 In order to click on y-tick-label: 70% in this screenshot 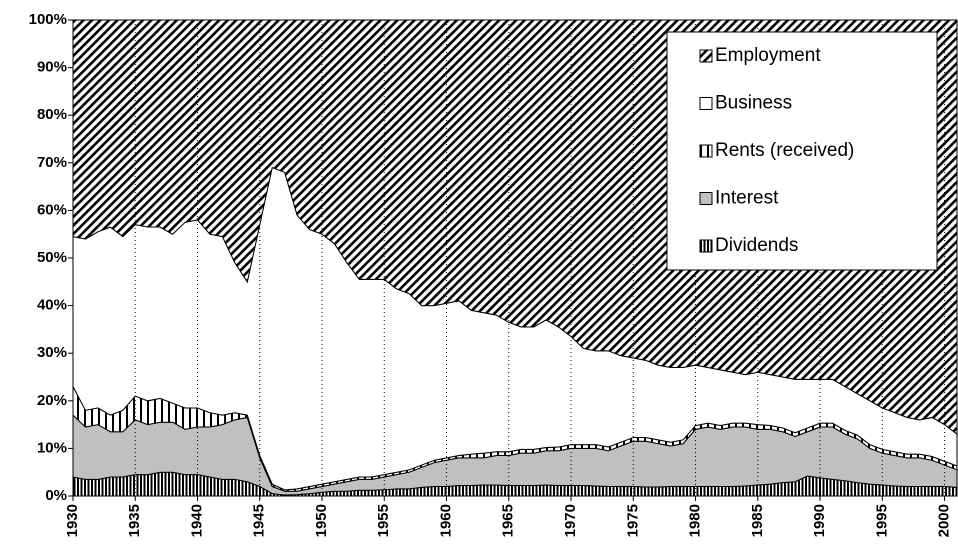, I will do `click(52, 162)`.